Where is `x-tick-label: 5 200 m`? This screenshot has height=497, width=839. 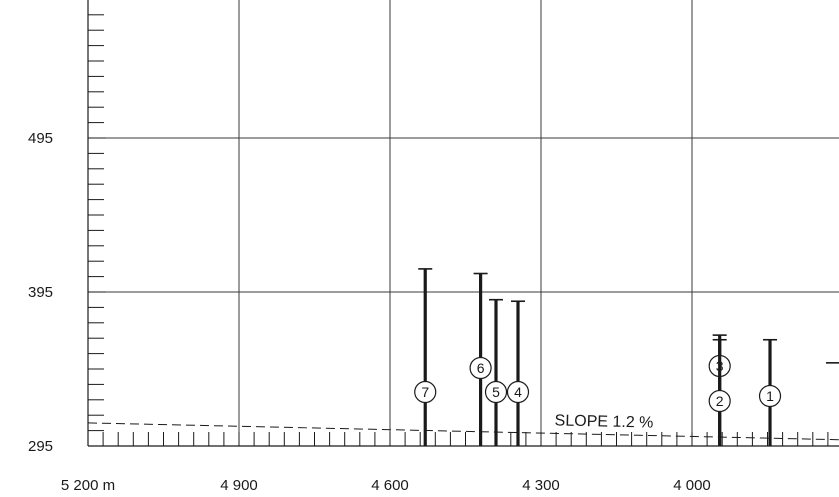 x-tick-label: 5 200 m is located at coordinates (88, 485).